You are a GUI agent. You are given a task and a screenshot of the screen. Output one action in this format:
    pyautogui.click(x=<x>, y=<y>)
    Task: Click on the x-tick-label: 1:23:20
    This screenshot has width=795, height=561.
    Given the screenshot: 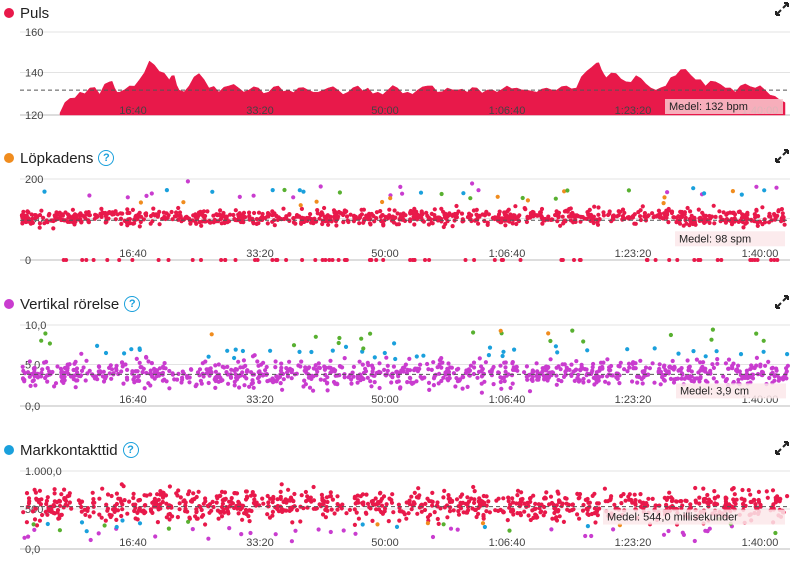 What is the action you would take?
    pyautogui.click(x=633, y=254)
    